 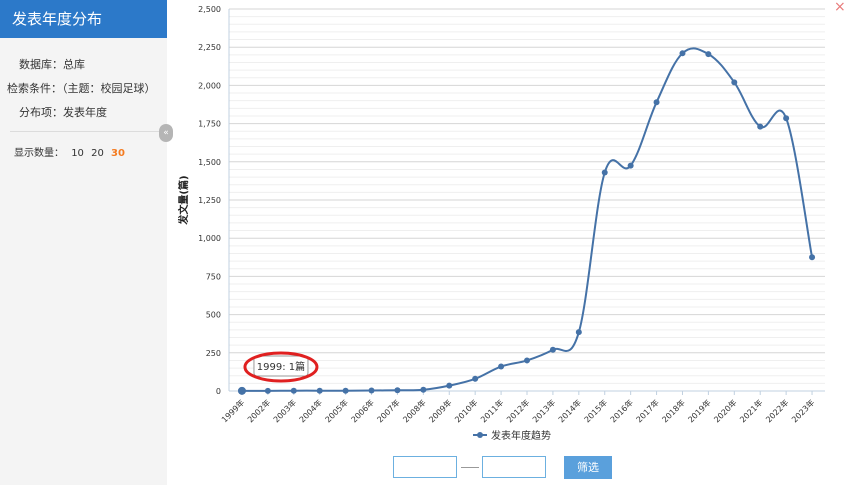 I want to click on legend-label: 发表年度趋势, so click(x=521, y=435).